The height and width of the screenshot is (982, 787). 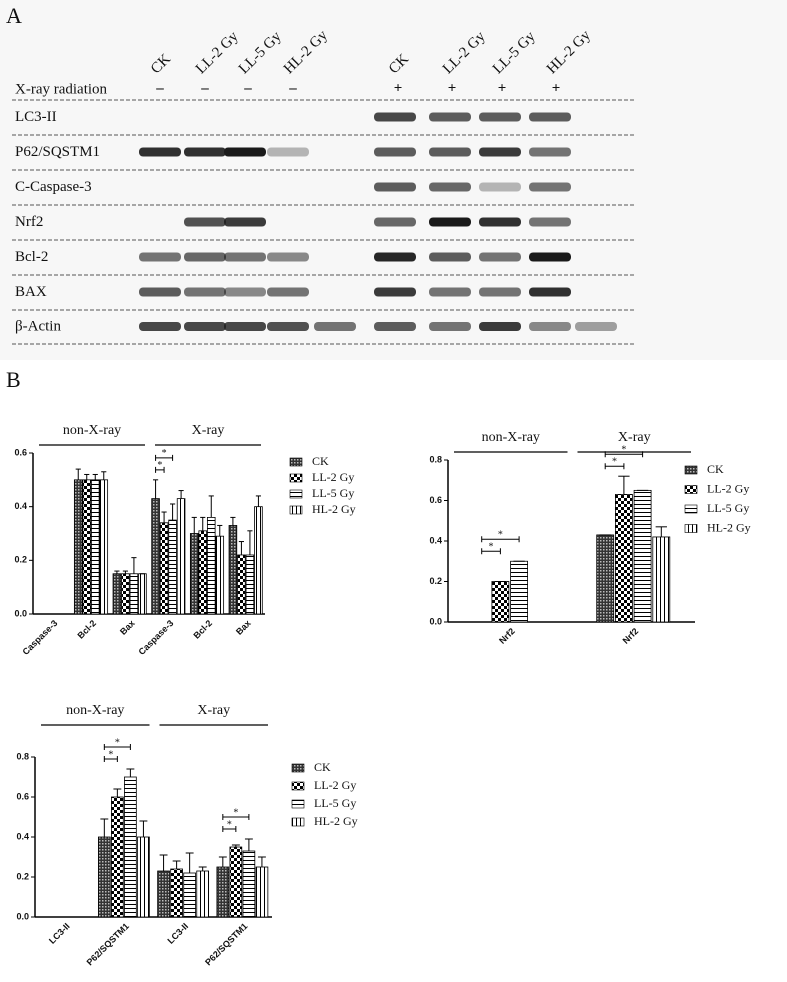 I want to click on x-tick-label: P62/SQSTM1, so click(x=108, y=944).